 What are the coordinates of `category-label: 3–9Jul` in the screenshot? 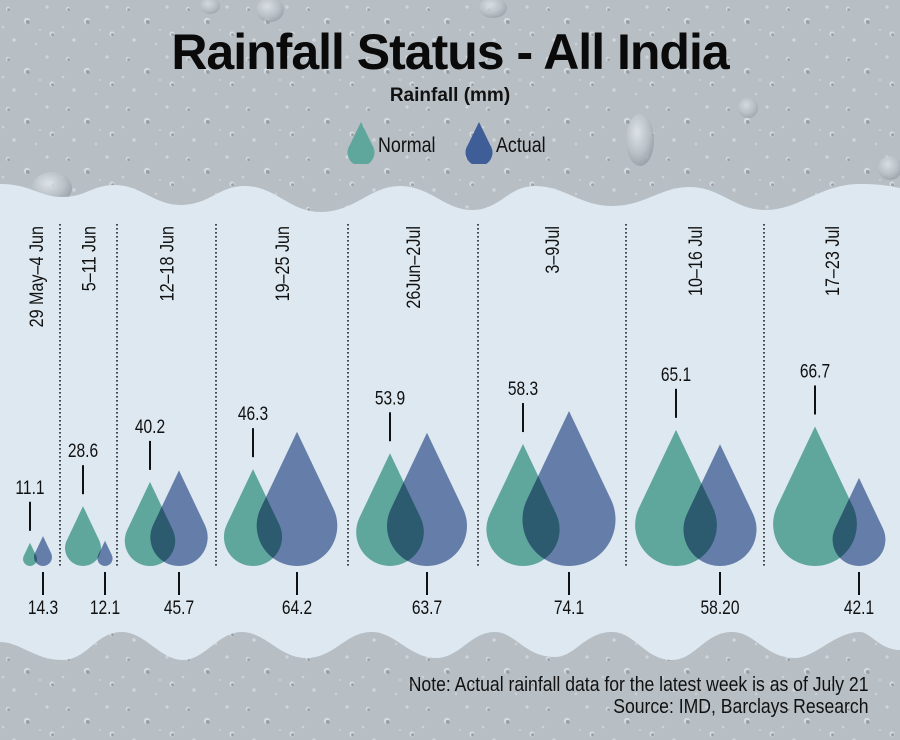 It's located at (553, 250).